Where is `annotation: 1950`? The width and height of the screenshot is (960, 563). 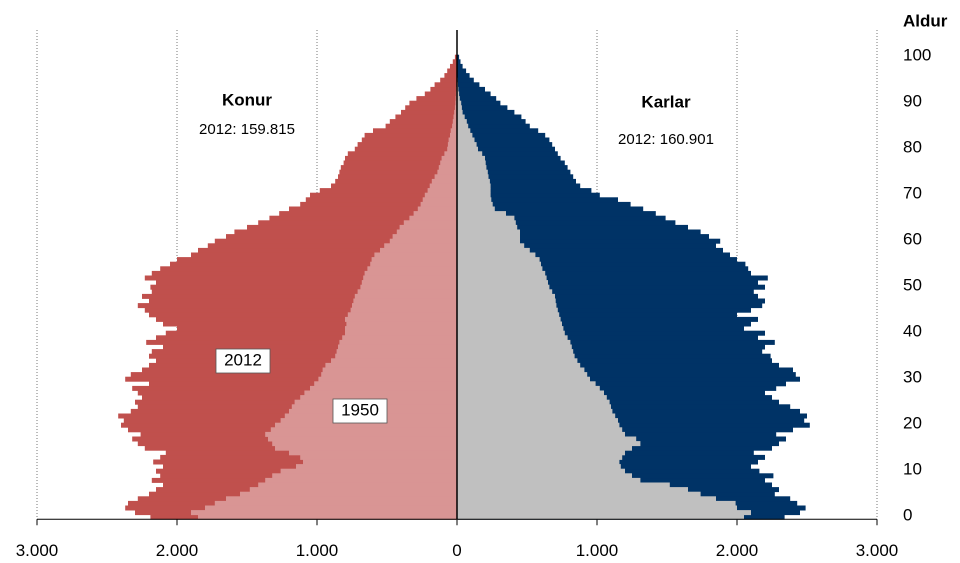 annotation: 1950 is located at coordinates (360, 409).